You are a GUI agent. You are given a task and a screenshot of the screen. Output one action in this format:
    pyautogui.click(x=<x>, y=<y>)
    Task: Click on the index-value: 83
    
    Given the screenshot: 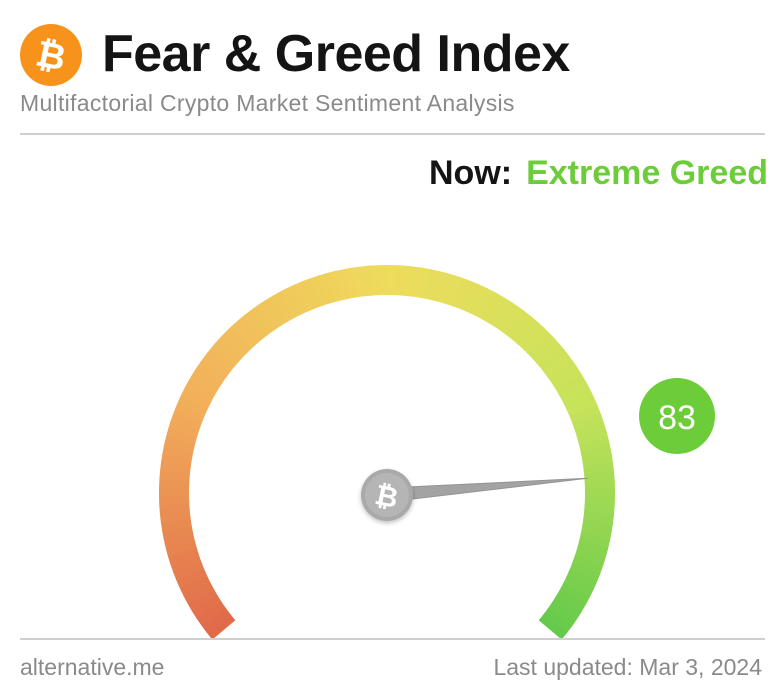 What is the action you would take?
    pyautogui.click(x=677, y=418)
    